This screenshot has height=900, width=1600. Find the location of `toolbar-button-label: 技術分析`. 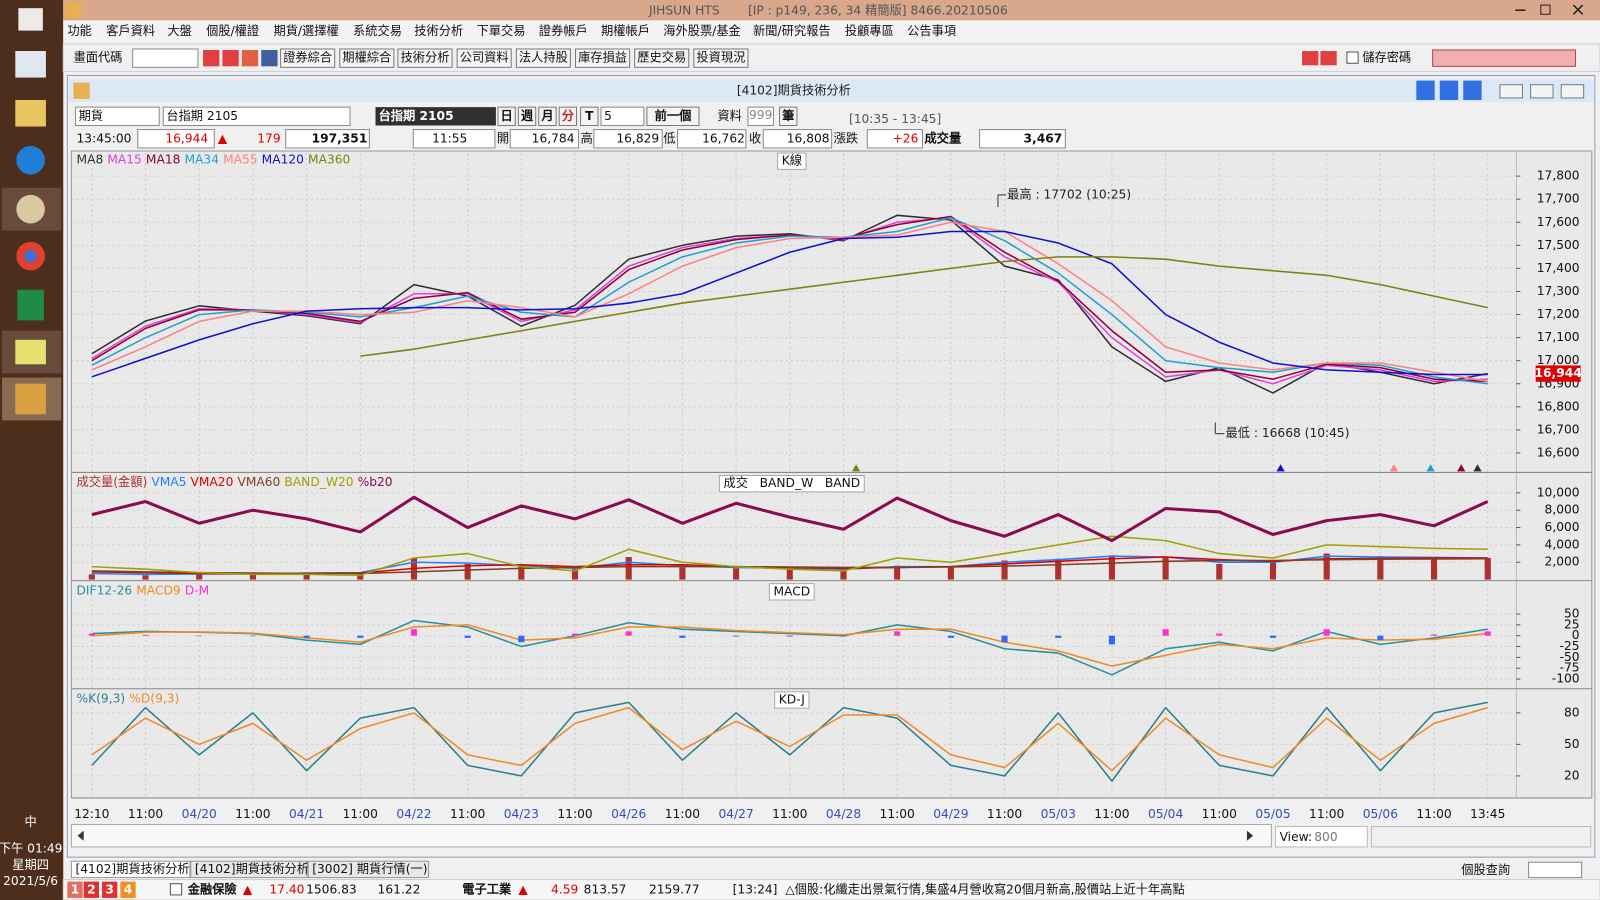

toolbar-button-label: 技術分析 is located at coordinates (425, 58).